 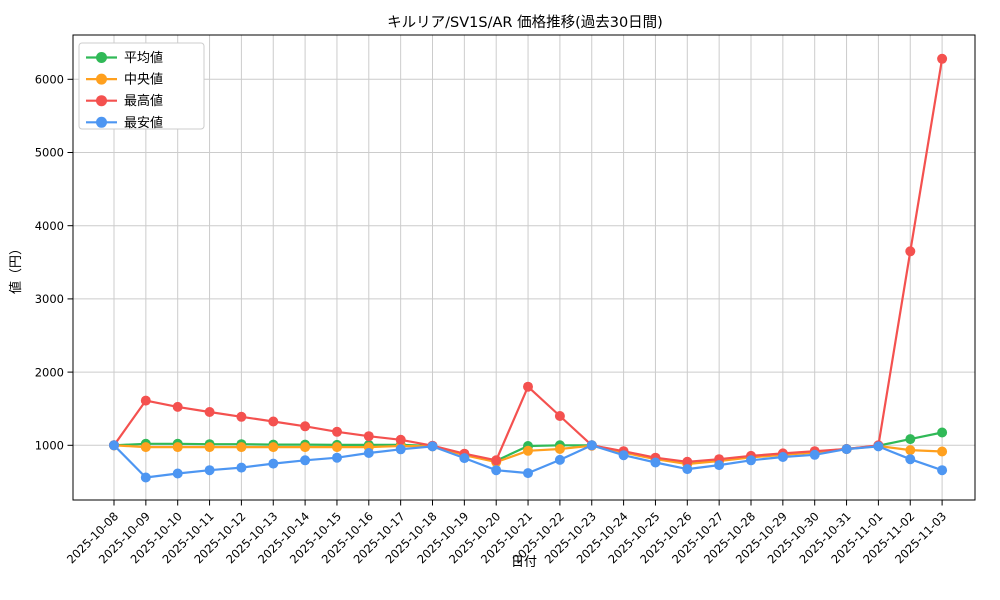 I want to click on y-tick-label: 6000, so click(x=49, y=80).